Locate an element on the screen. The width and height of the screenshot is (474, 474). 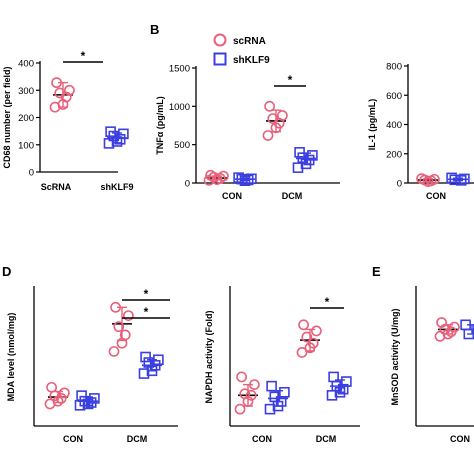
y-axis-label: TNFα (pg/mL) is located at coordinates (160, 125).